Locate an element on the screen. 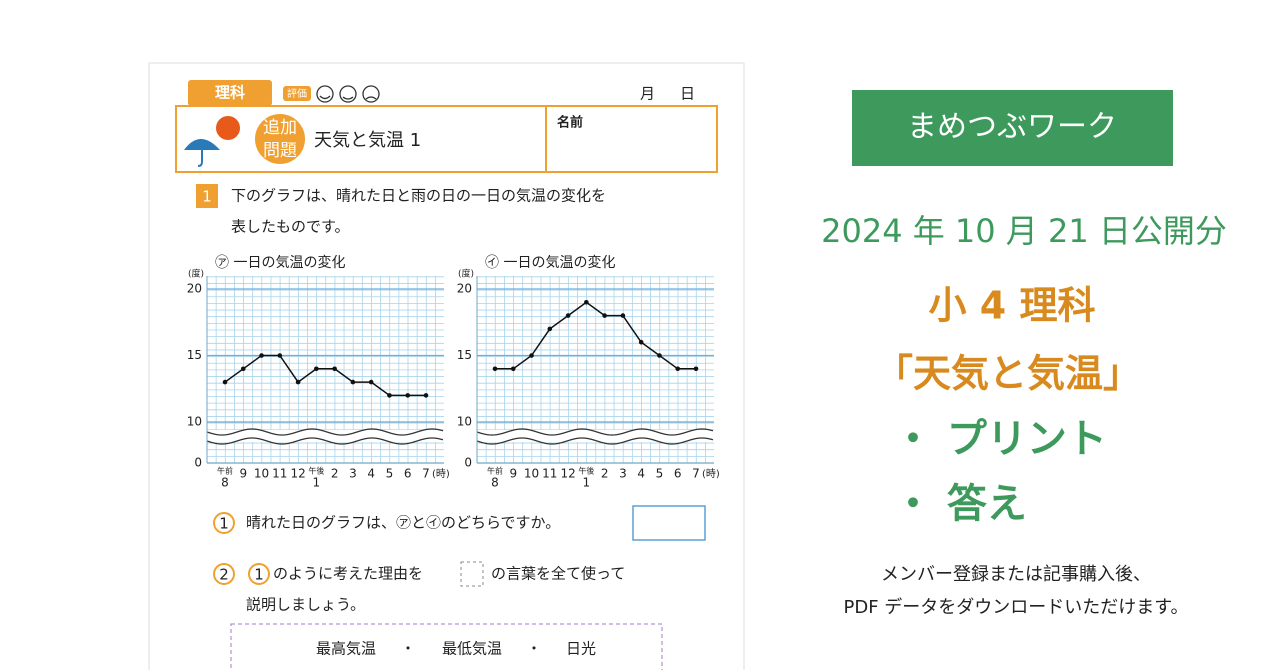  subject: 理科 is located at coordinates (230, 93).